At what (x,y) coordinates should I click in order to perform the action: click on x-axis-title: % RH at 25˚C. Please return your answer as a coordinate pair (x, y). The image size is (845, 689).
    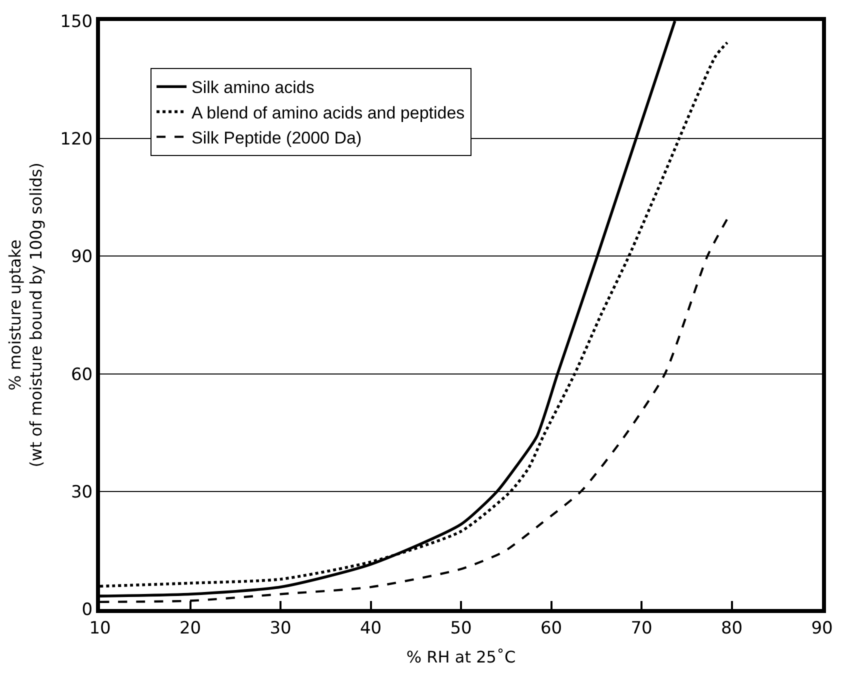
    Looking at the image, I should click on (461, 657).